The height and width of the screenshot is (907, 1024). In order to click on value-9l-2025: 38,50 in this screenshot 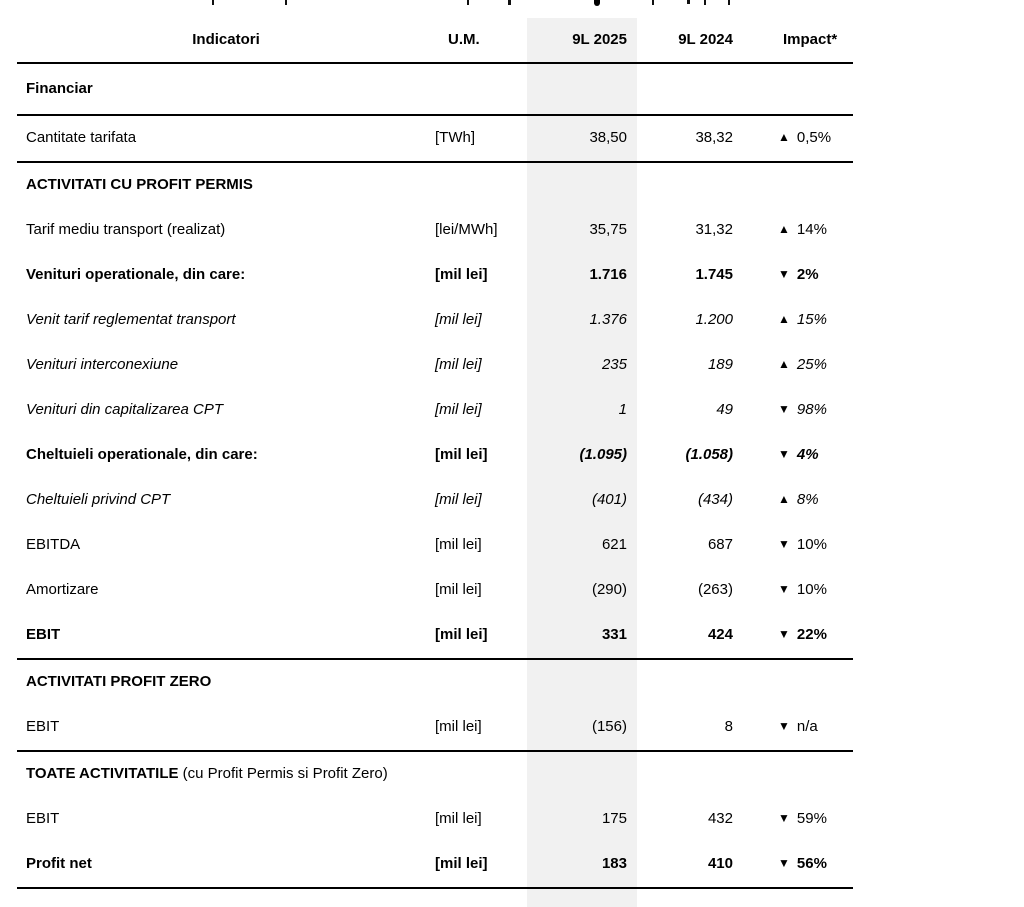, I will do `click(608, 138)`.